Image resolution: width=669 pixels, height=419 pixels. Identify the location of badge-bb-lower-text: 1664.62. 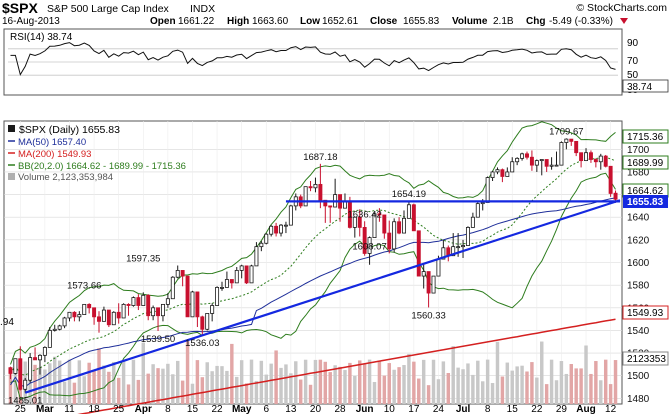
(645, 191).